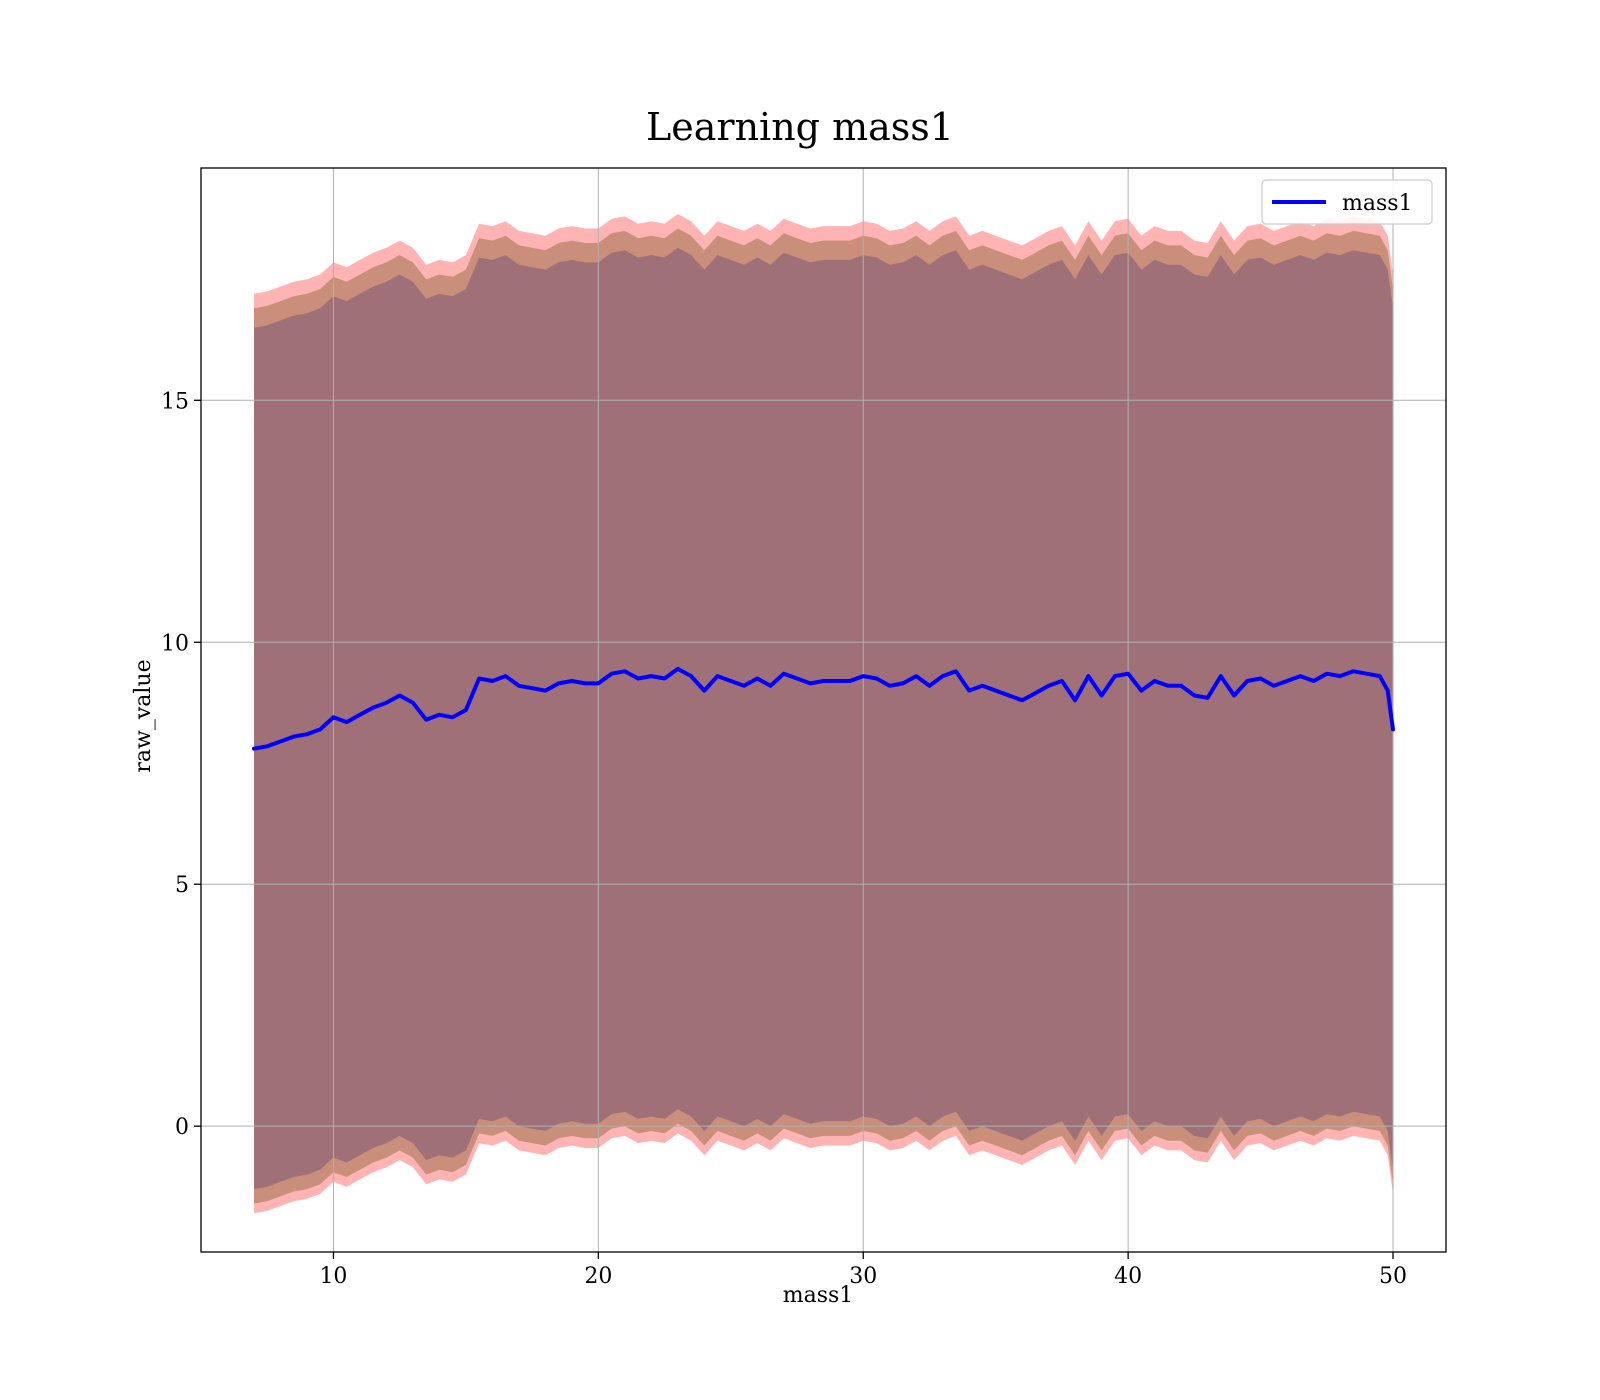 Image resolution: width=1600 pixels, height=1400 pixels. Describe the element at coordinates (1128, 1276) in the screenshot. I see `x-tick-label: 40` at that location.